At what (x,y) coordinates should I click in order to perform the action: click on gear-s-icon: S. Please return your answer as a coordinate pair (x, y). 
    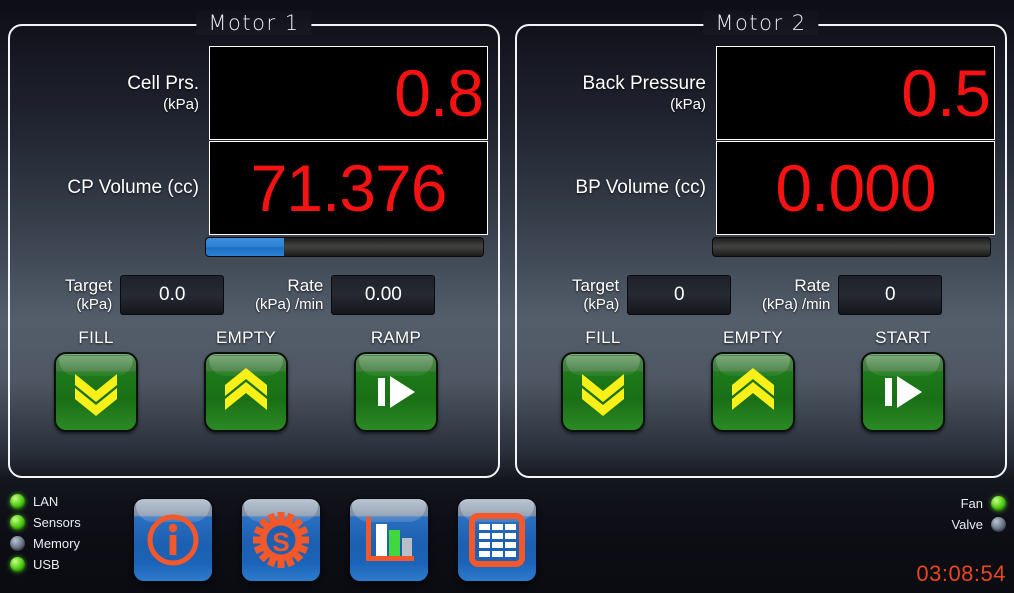
    Looking at the image, I should click on (281, 540).